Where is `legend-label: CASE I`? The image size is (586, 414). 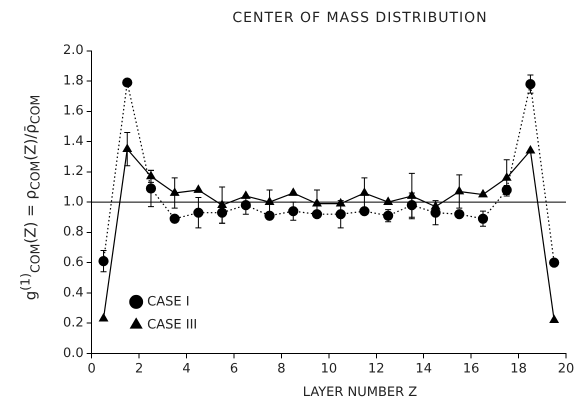 legend-label: CASE I is located at coordinates (168, 302).